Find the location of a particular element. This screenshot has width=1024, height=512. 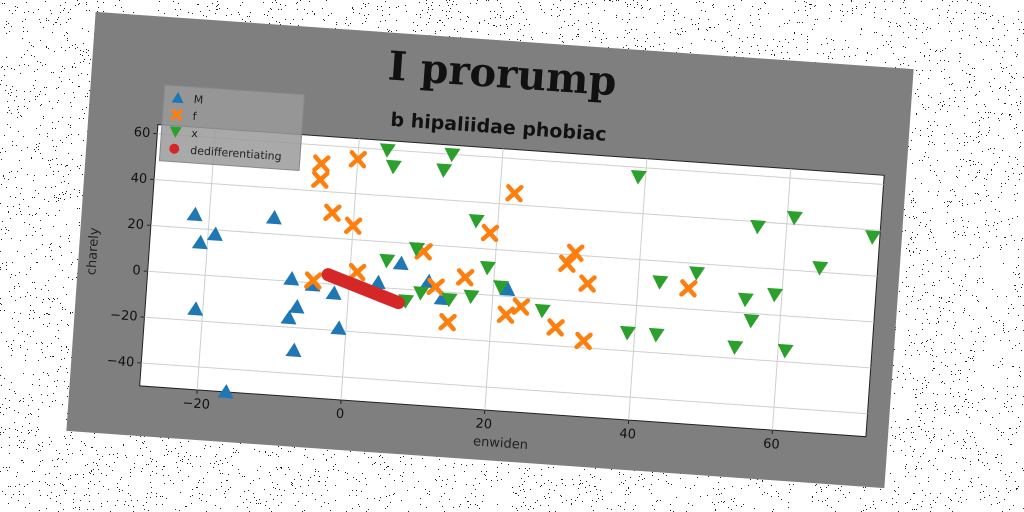

y-axis-label: charely is located at coordinates (93, 251).